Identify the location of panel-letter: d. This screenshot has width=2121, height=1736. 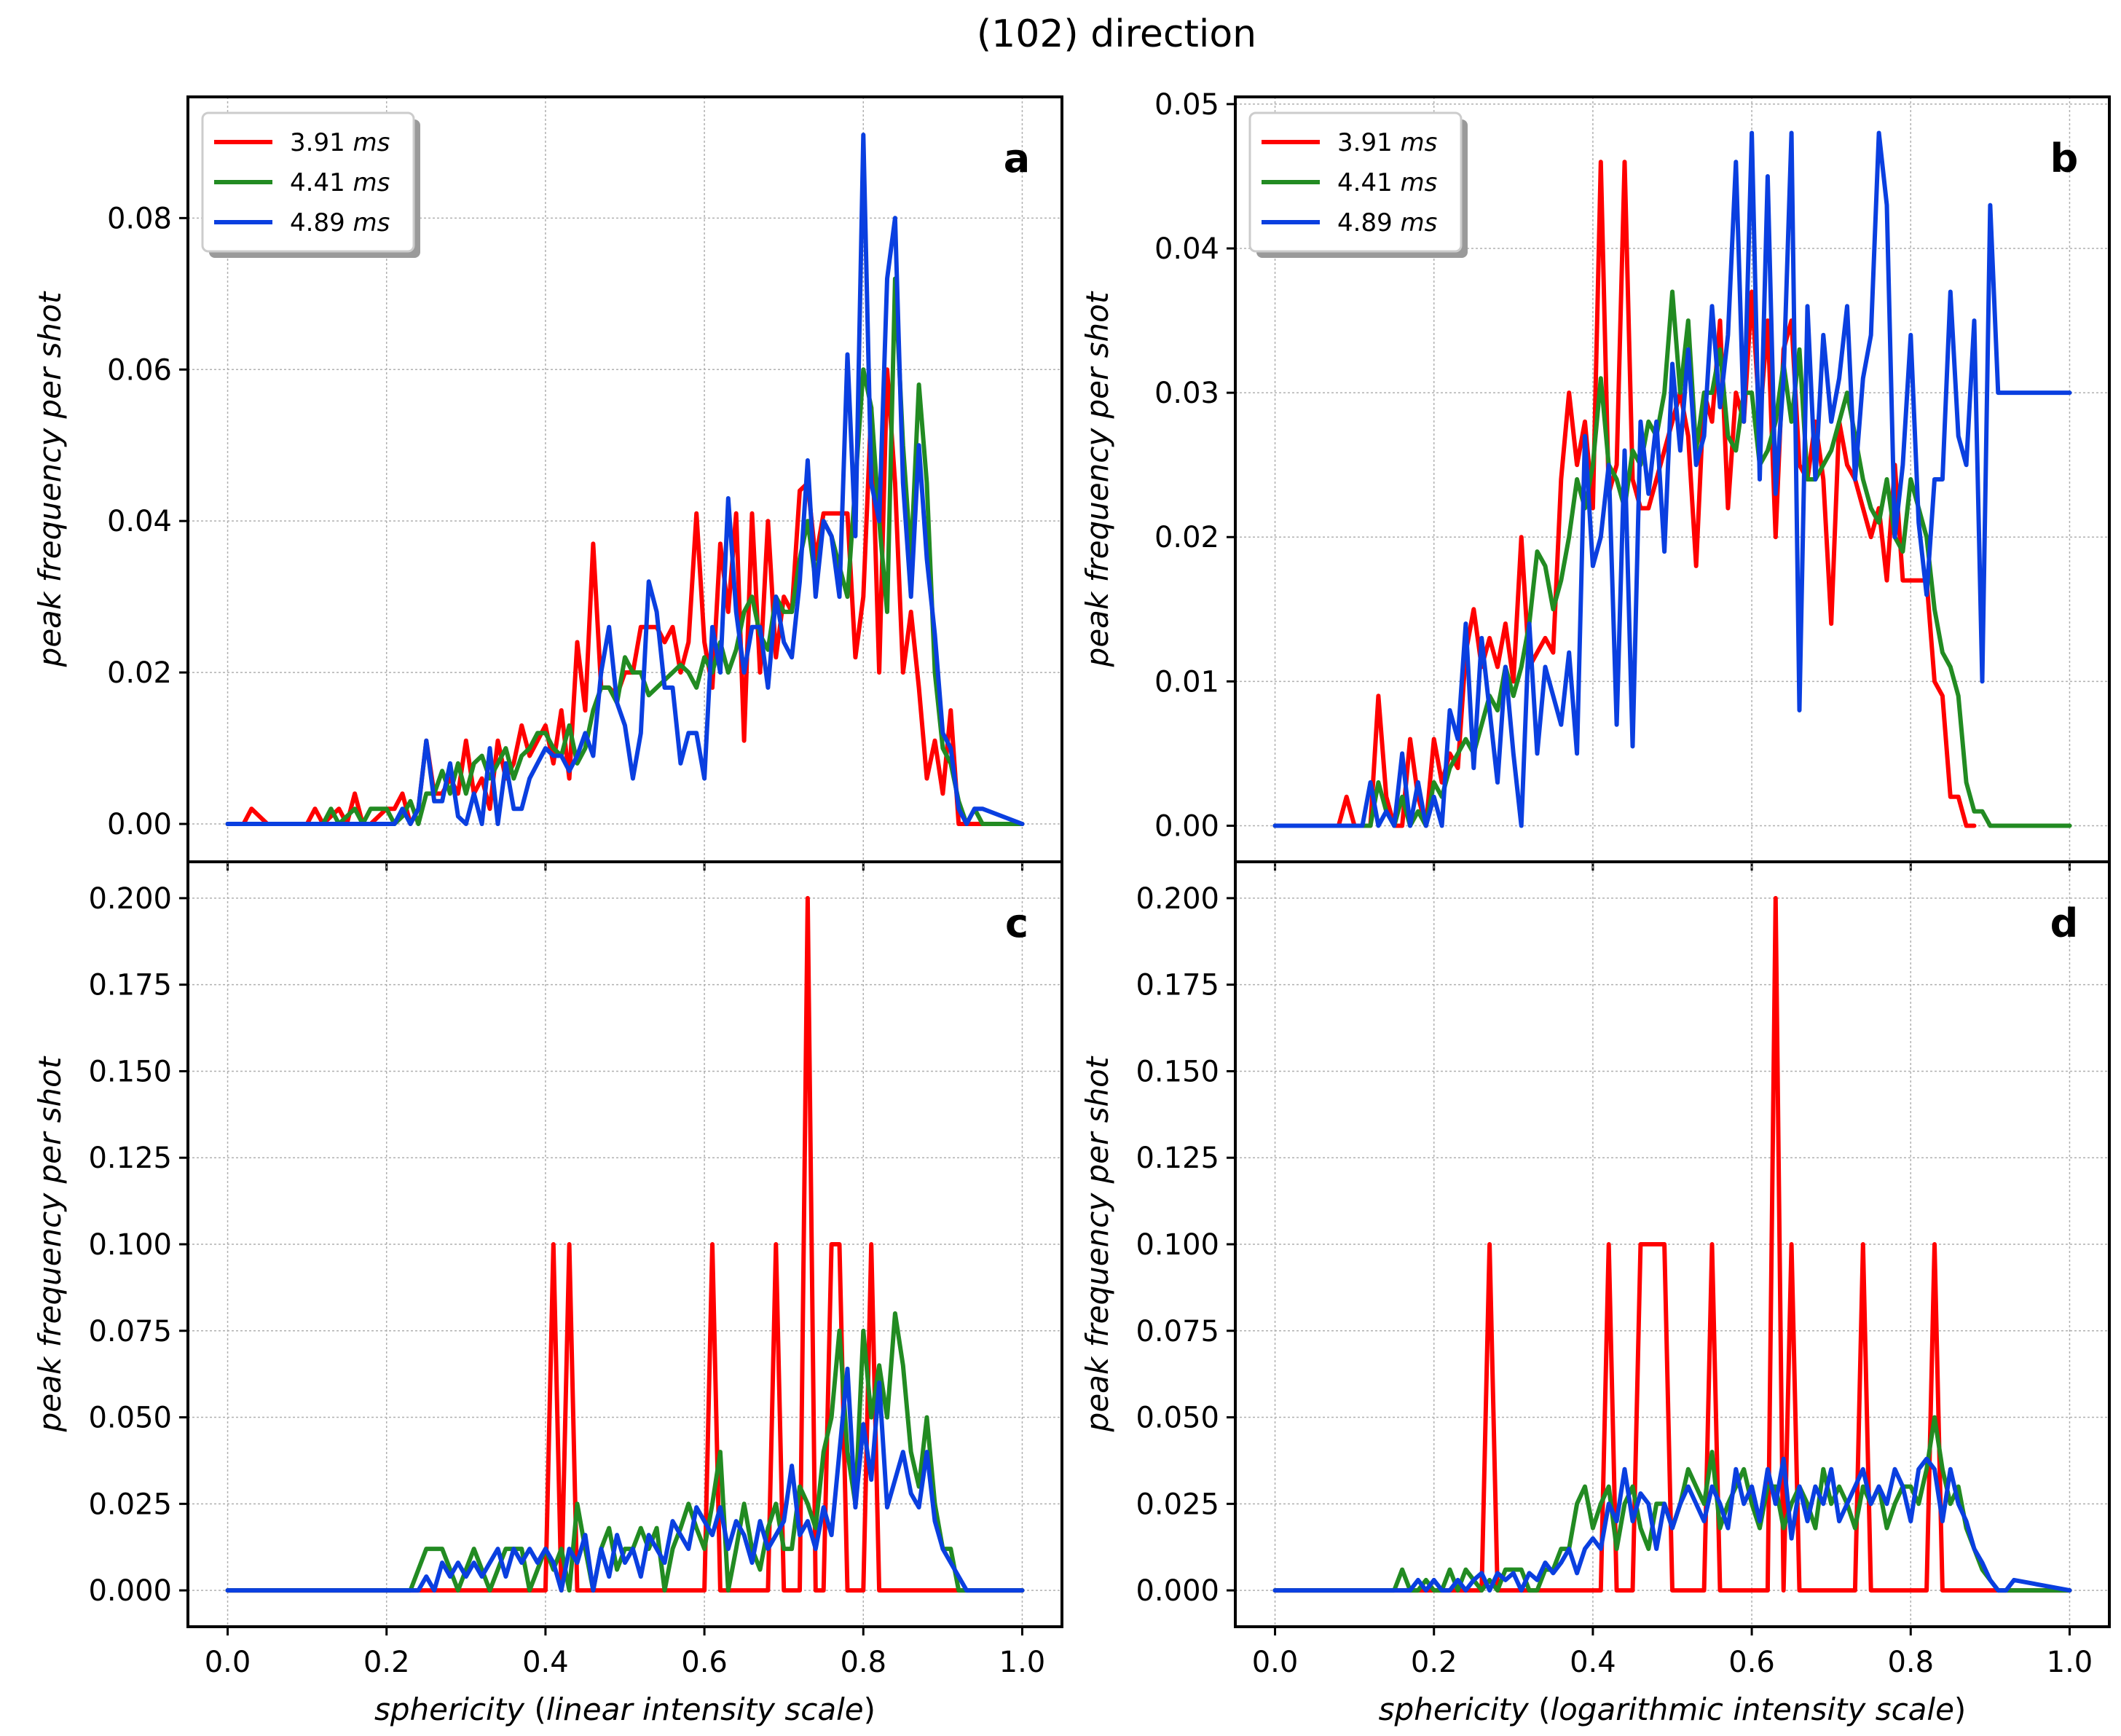
(2064, 923).